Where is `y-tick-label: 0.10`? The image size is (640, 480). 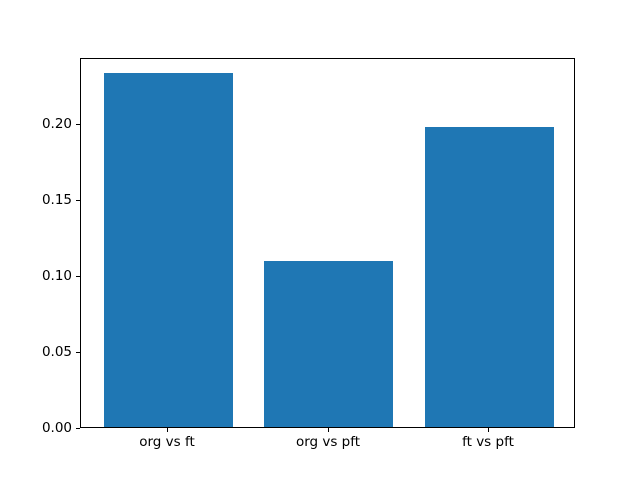
y-tick-label: 0.10 is located at coordinates (56, 276).